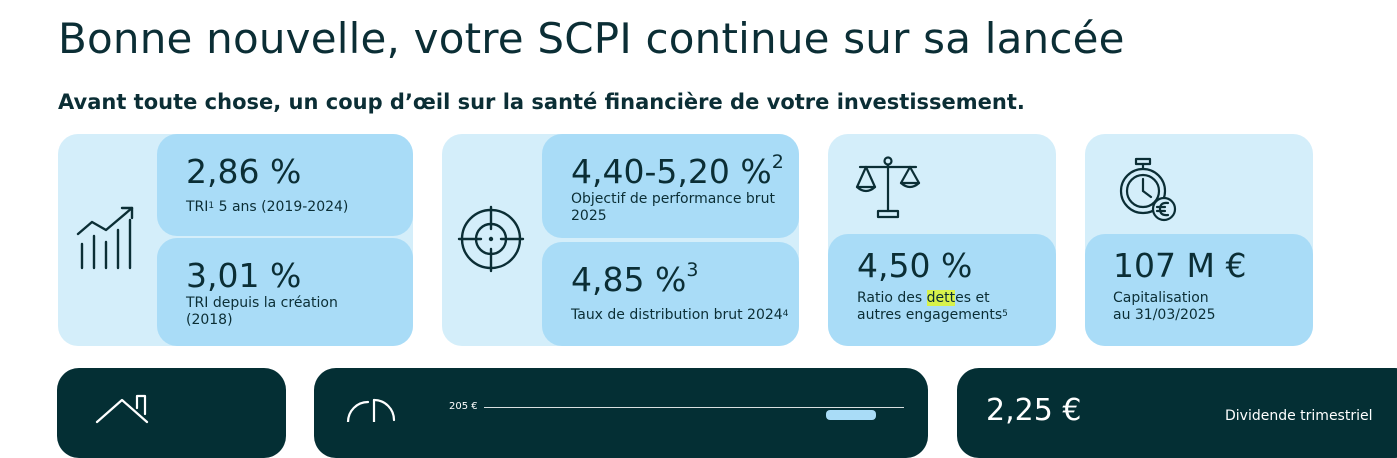  I want to click on cap-label: Capitalisation au 31/03/2025, so click(1164, 307).